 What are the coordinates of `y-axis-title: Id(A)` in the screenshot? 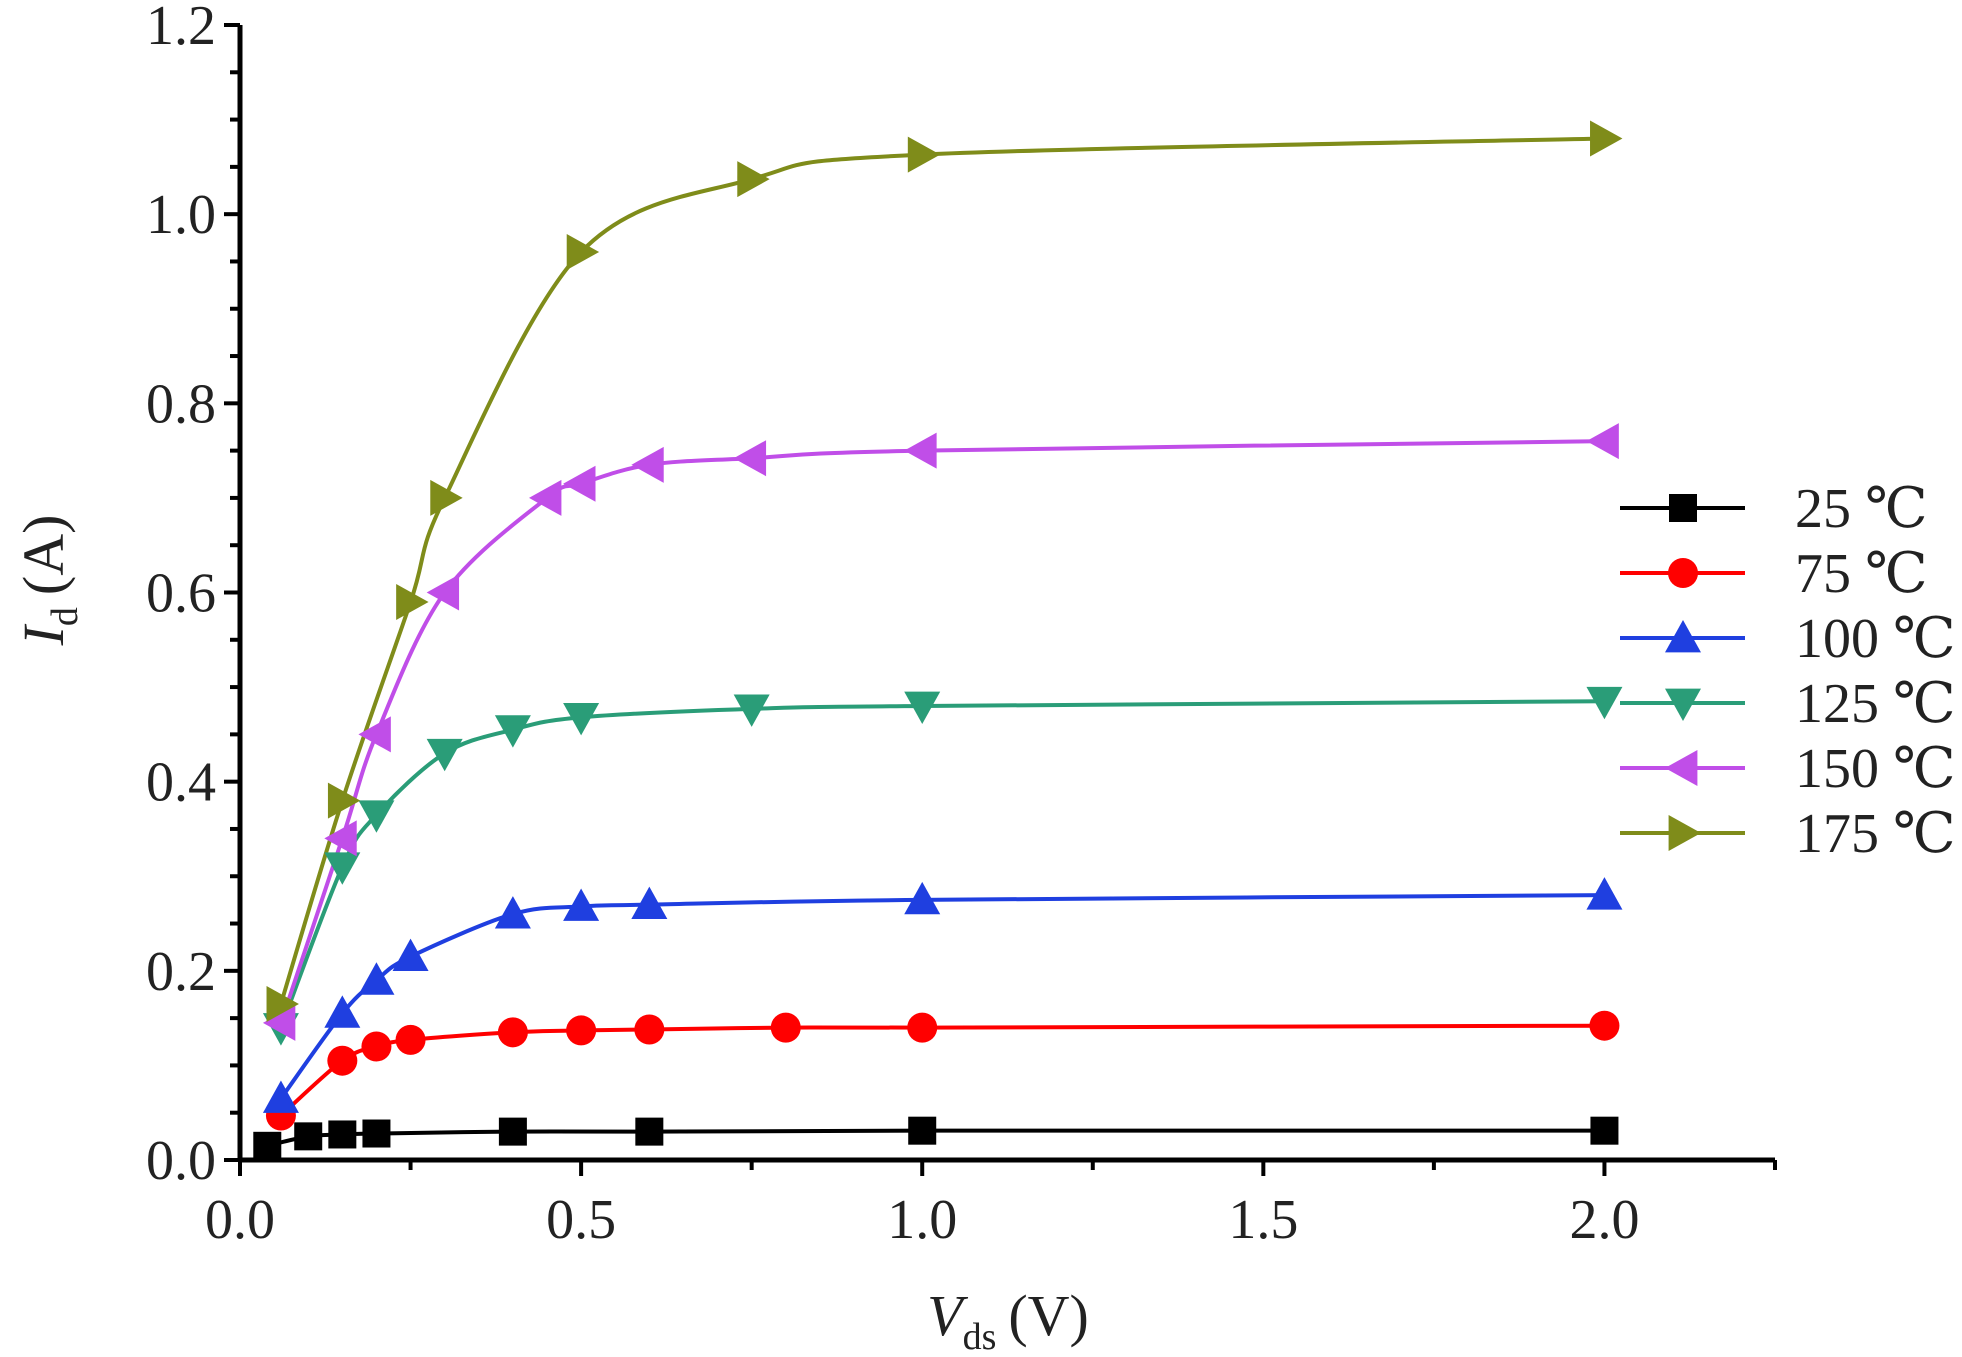 It's located at (48, 581).